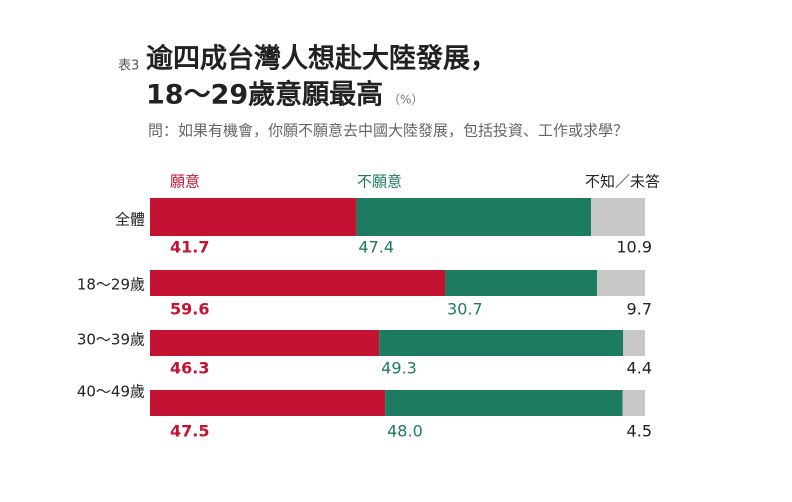 This screenshot has width=792, height=502. What do you see at coordinates (111, 340) in the screenshot?
I see `y-tick-label: 30〜39歲` at bounding box center [111, 340].